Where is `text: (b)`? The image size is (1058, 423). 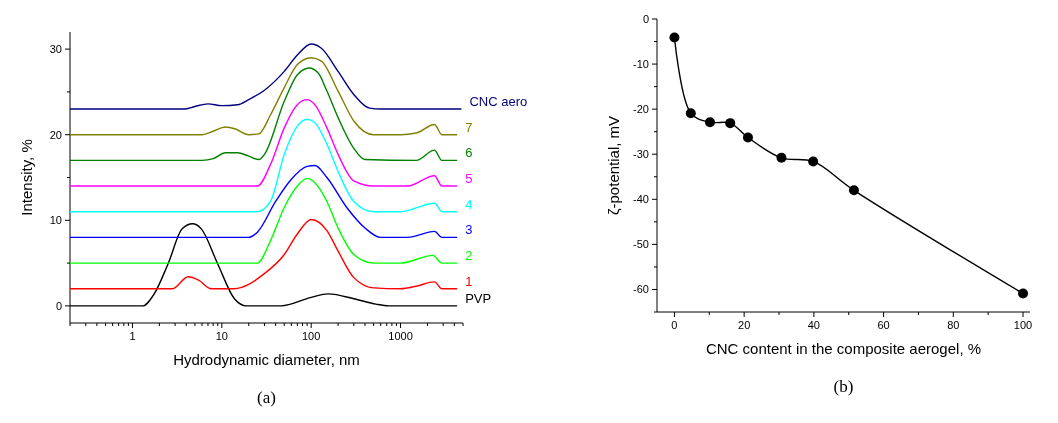 text: (b) is located at coordinates (843, 386).